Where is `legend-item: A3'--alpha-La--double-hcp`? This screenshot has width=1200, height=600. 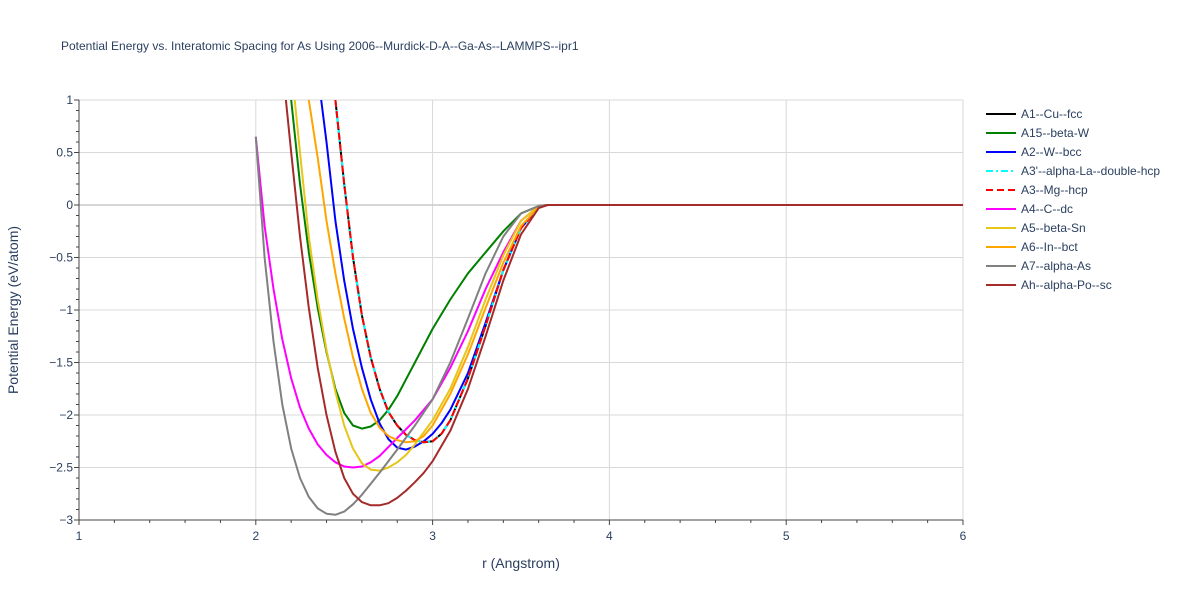
legend-item: A3'--alpha-La--double-hcp is located at coordinates (1073, 171).